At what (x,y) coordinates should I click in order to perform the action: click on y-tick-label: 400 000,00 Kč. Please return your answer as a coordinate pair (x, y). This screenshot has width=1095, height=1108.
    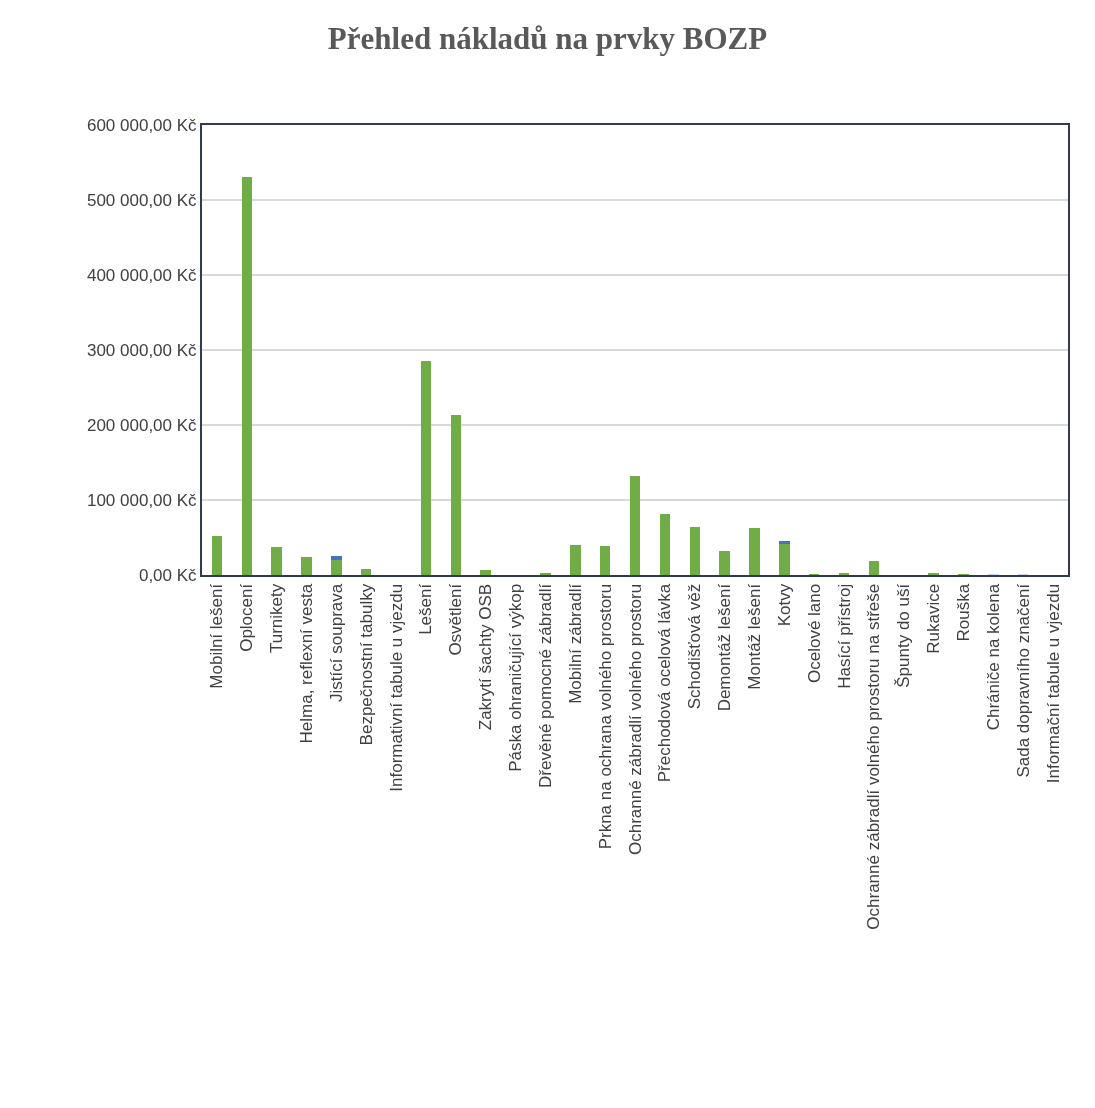
    Looking at the image, I should click on (142, 275).